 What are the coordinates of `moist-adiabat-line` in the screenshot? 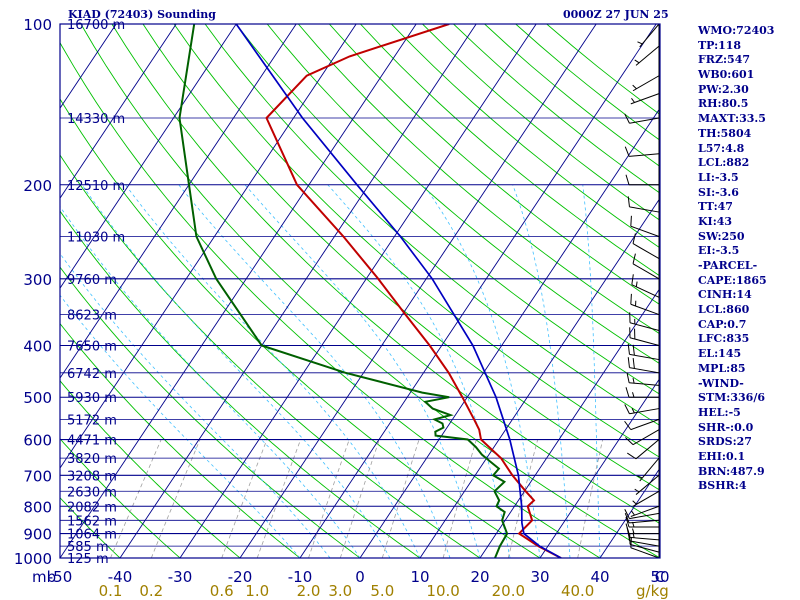 It's located at (482, 371).